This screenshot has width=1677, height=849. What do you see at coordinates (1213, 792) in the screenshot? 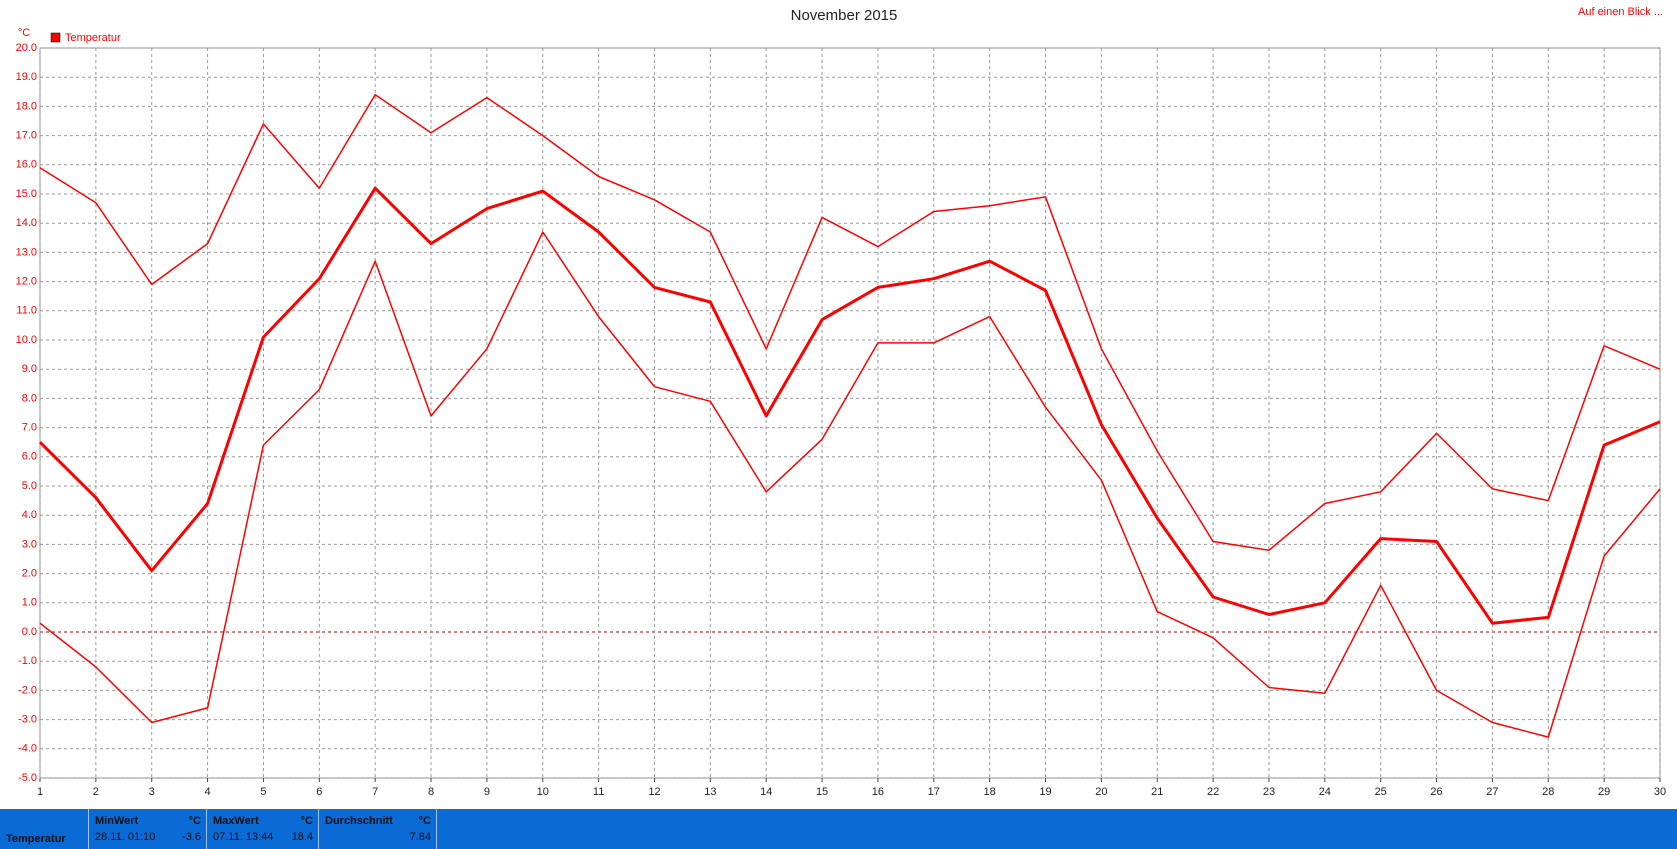
I see `x-tick-label: 22` at bounding box center [1213, 792].